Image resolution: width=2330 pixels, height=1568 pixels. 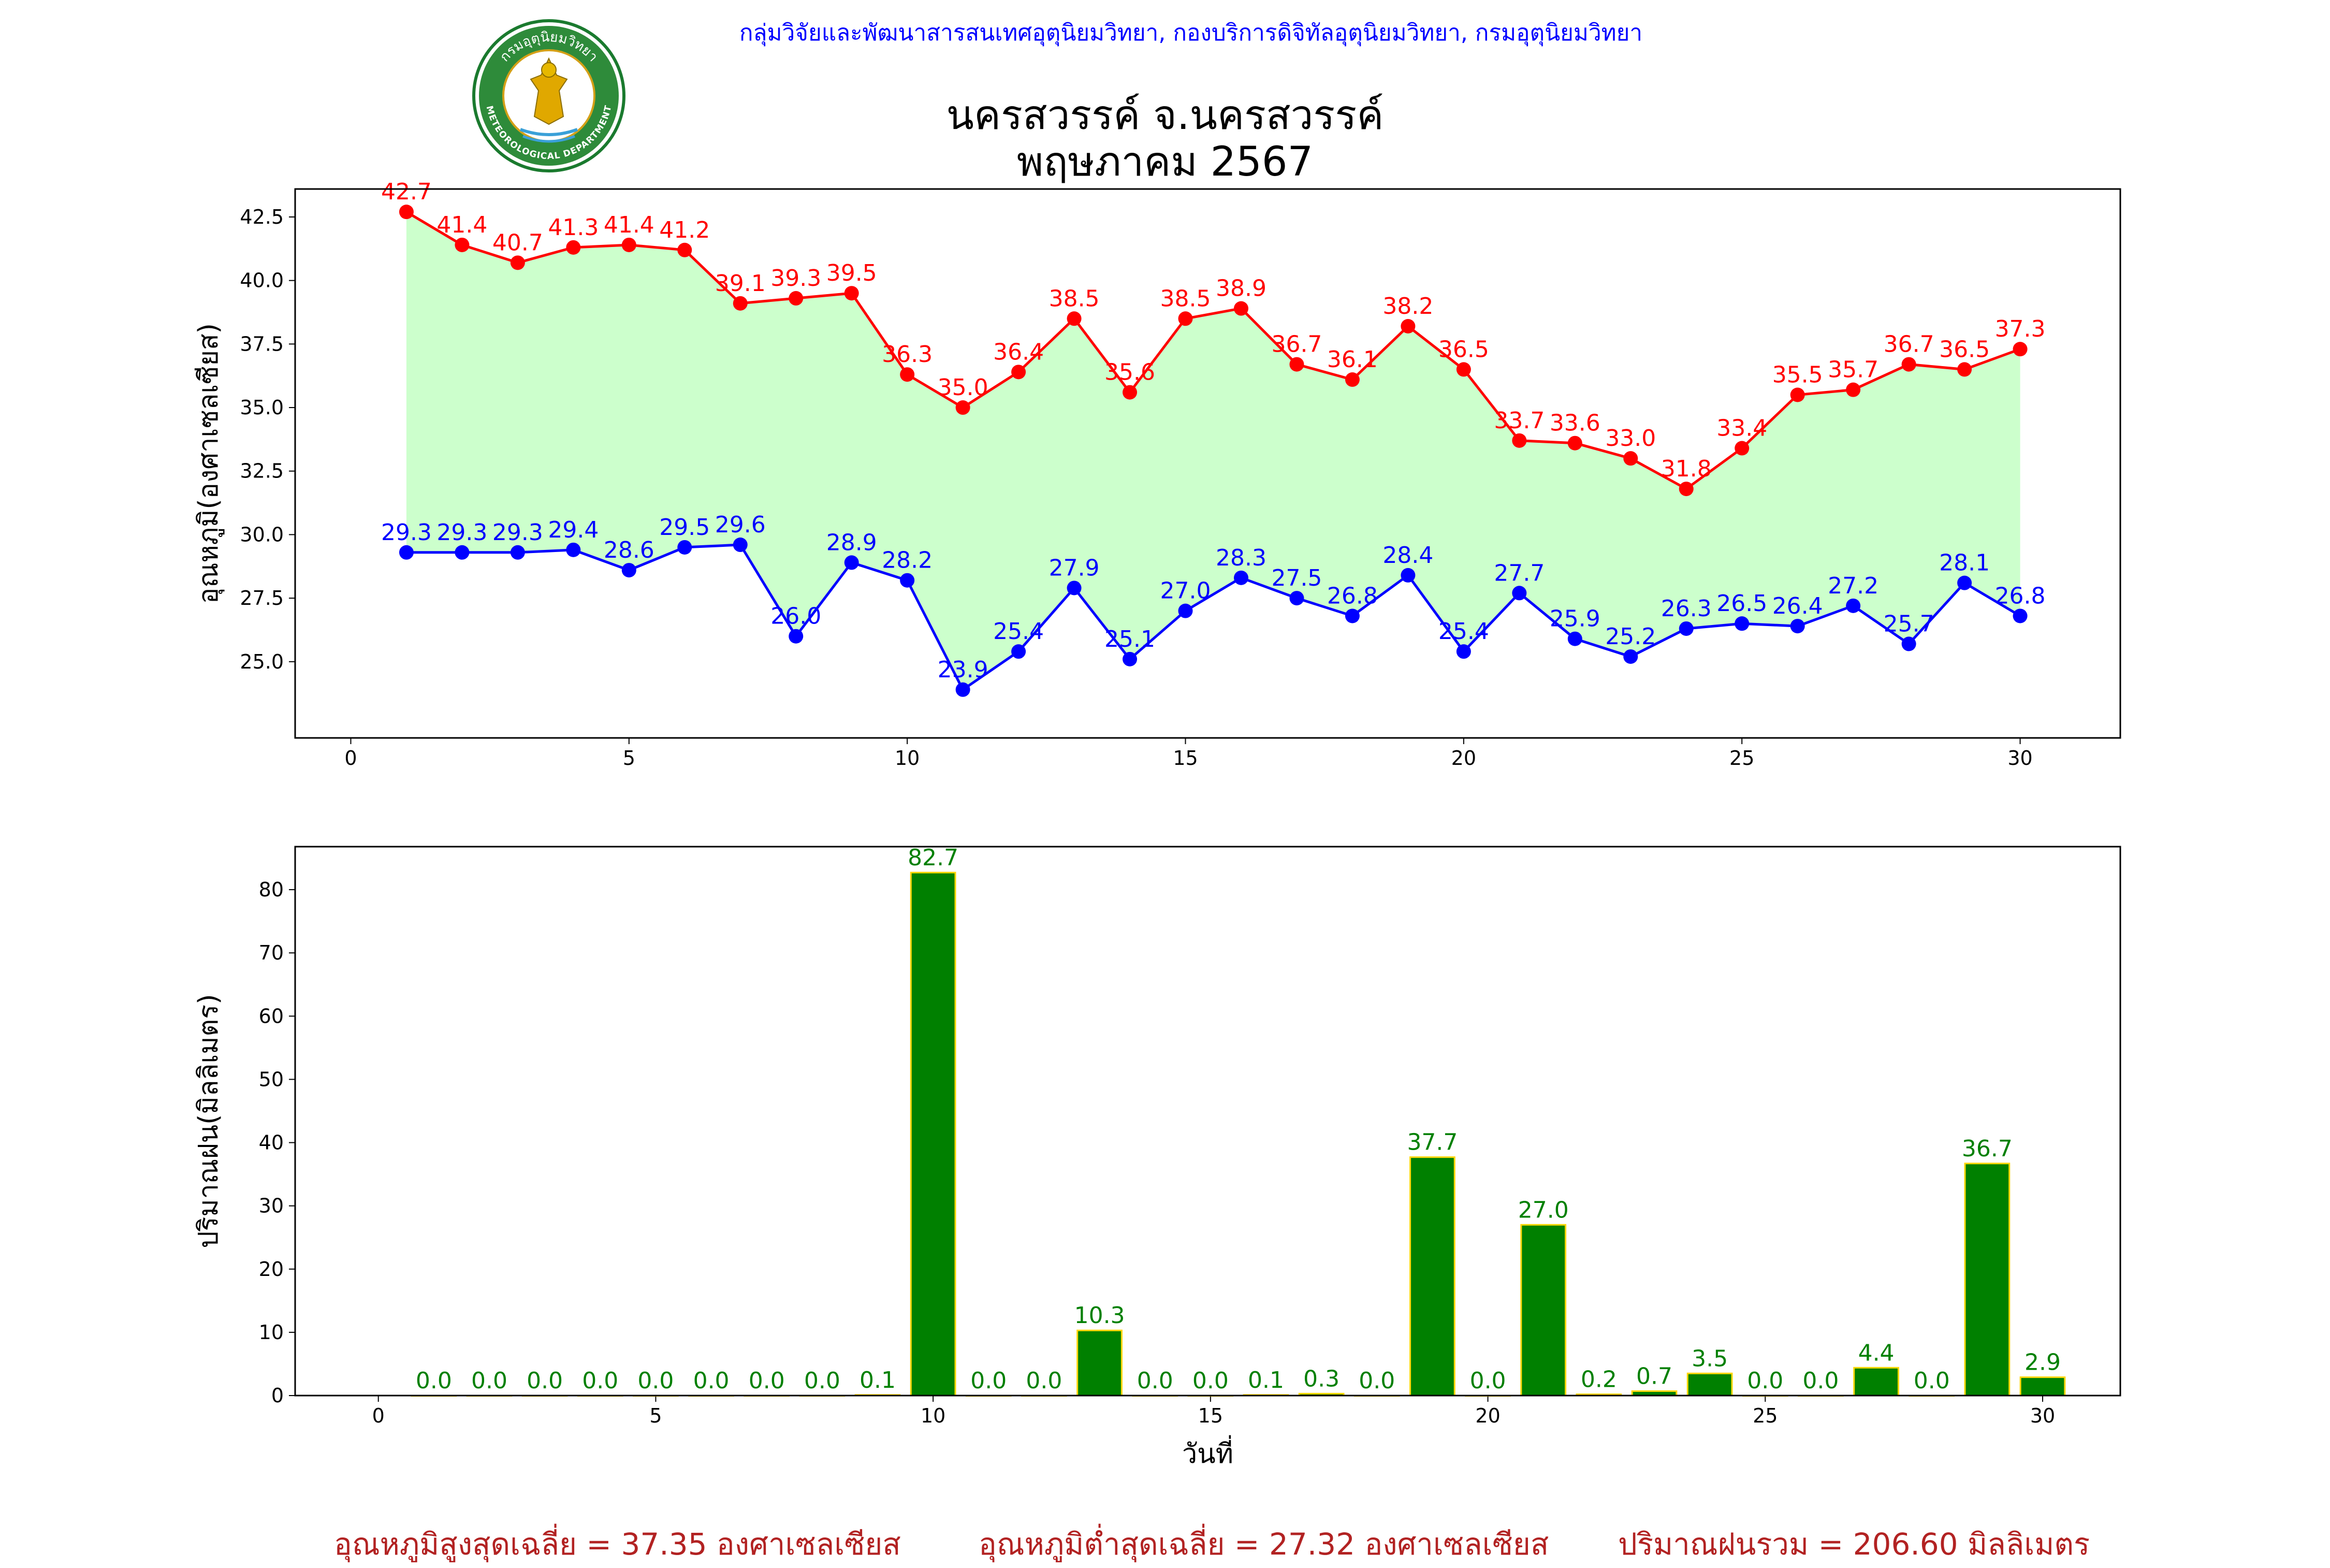 I want to click on temp-max-data-label: 39.5, so click(x=851, y=273).